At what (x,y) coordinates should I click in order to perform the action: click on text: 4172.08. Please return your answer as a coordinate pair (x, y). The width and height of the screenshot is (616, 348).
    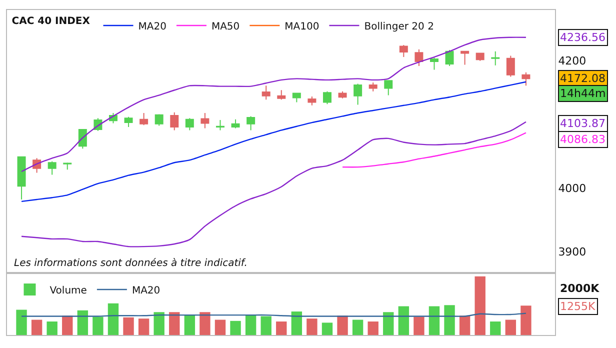
    Looking at the image, I should click on (583, 78).